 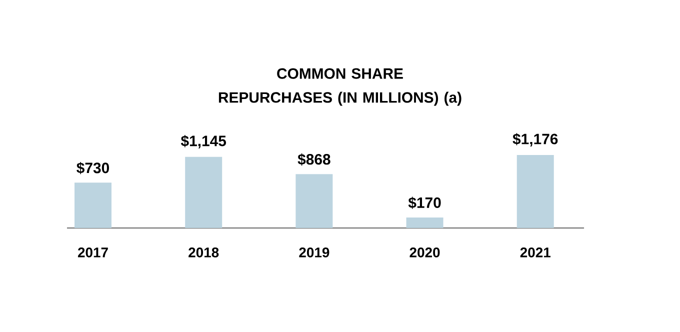 I want to click on chart-title: COMMON SHARE REPURCHASES (IN MILLIONS) (a), so click(x=340, y=87).